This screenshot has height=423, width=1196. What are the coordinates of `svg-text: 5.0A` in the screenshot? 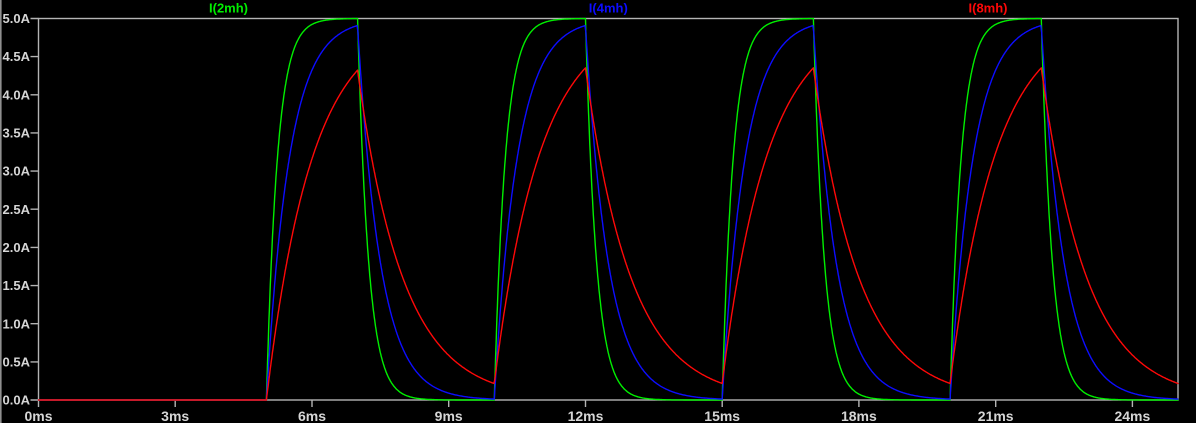 It's located at (17, 18).